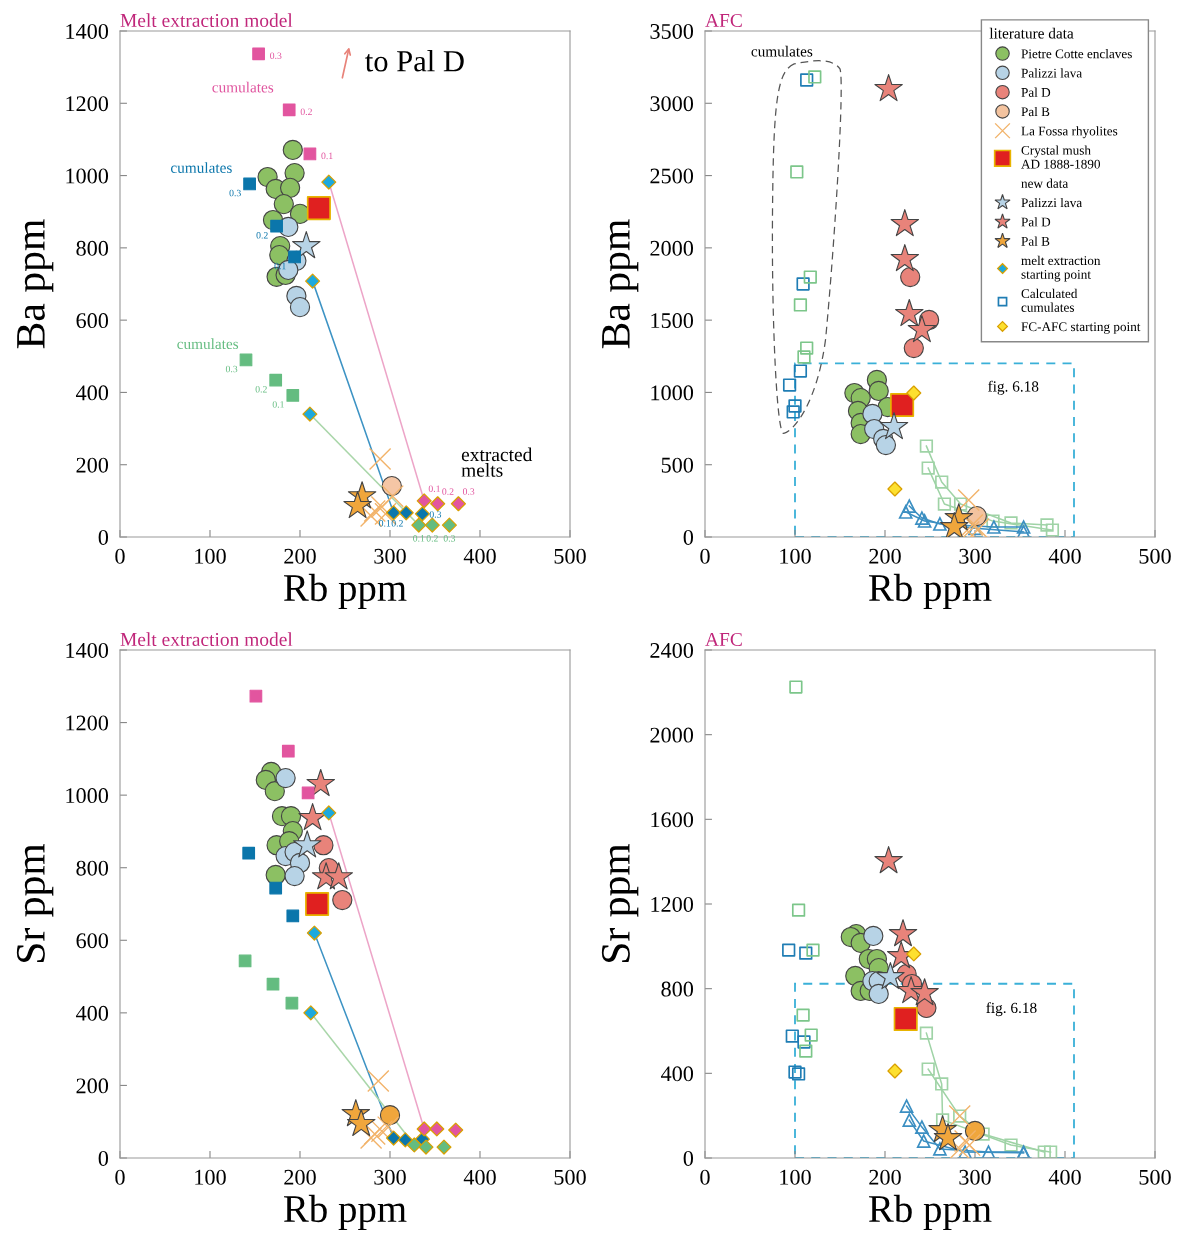  What do you see at coordinates (1076, 54) in the screenshot?
I see `legend-label: Pietre Cotte enclaves` at bounding box center [1076, 54].